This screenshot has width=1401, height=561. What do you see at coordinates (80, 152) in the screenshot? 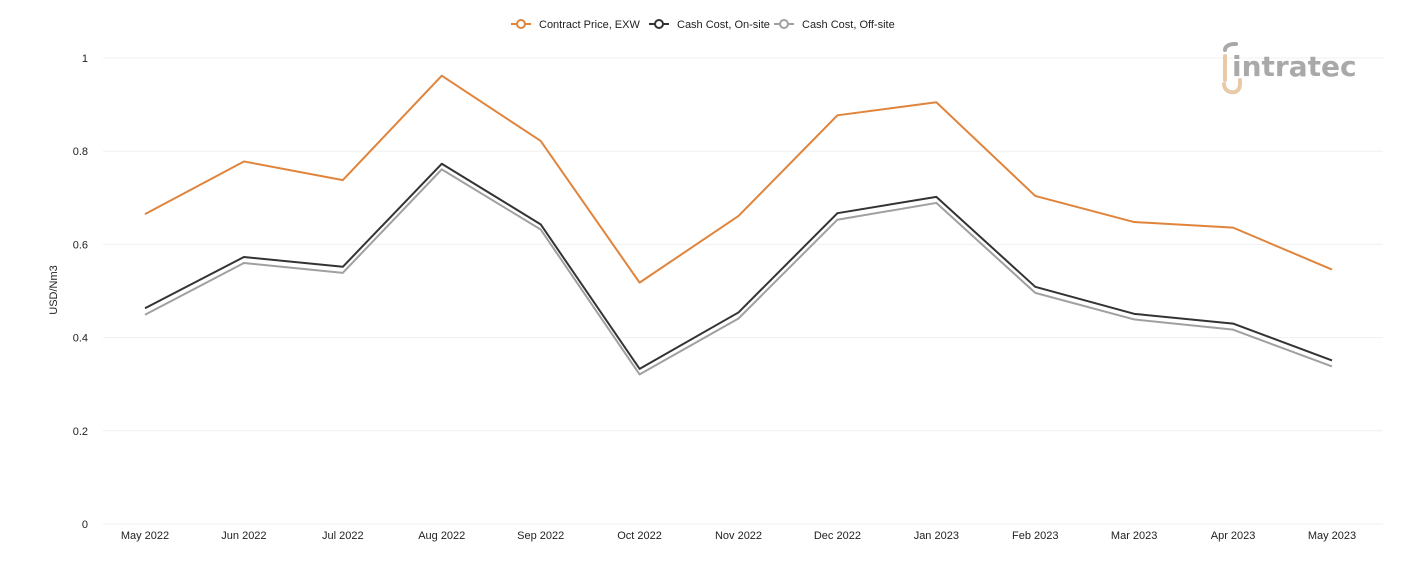
I see `y-tick-label: 0.8` at bounding box center [80, 152].